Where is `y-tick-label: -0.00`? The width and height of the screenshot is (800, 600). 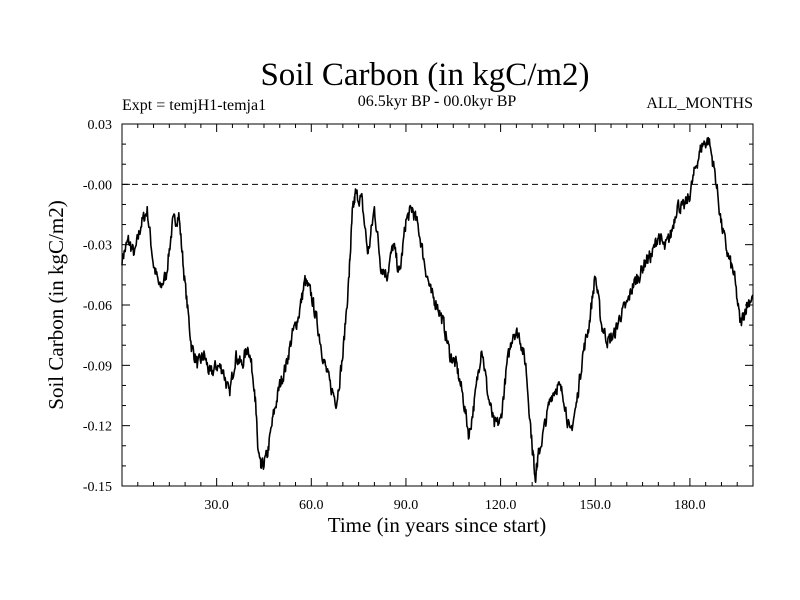
y-tick-label: -0.00 is located at coordinates (97, 185).